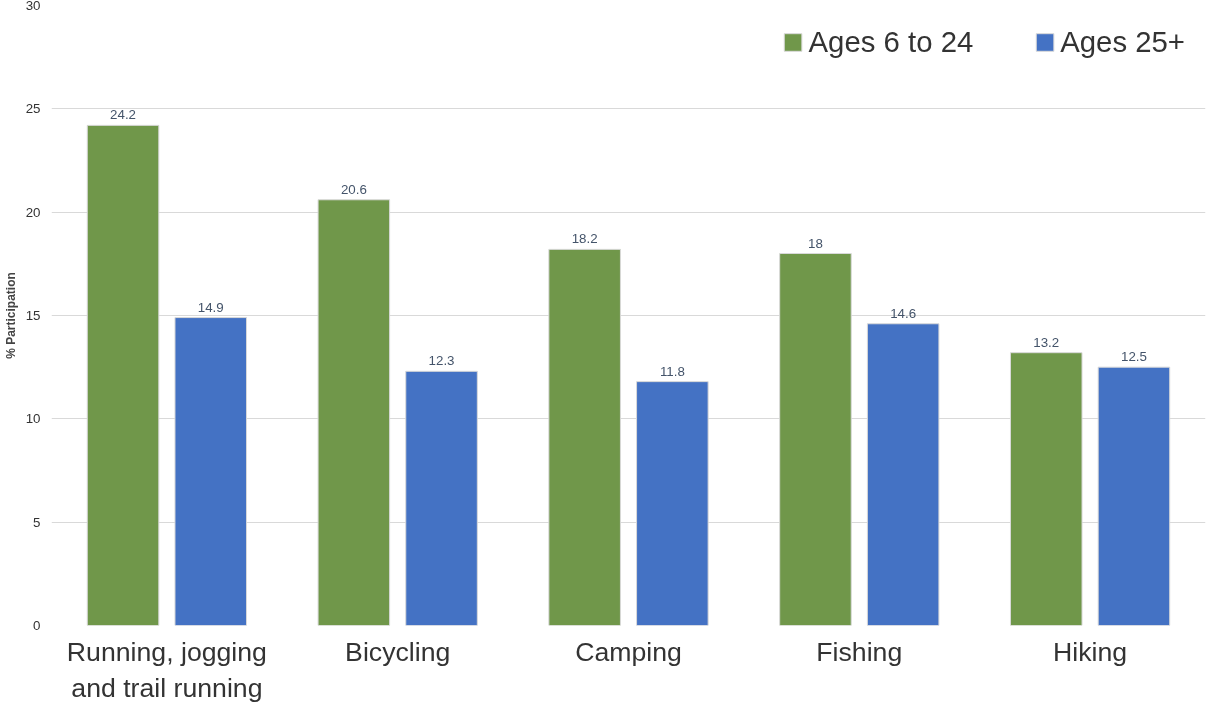  What do you see at coordinates (166, 669) in the screenshot?
I see `x-tick-label: Running, jogging and trail running` at bounding box center [166, 669].